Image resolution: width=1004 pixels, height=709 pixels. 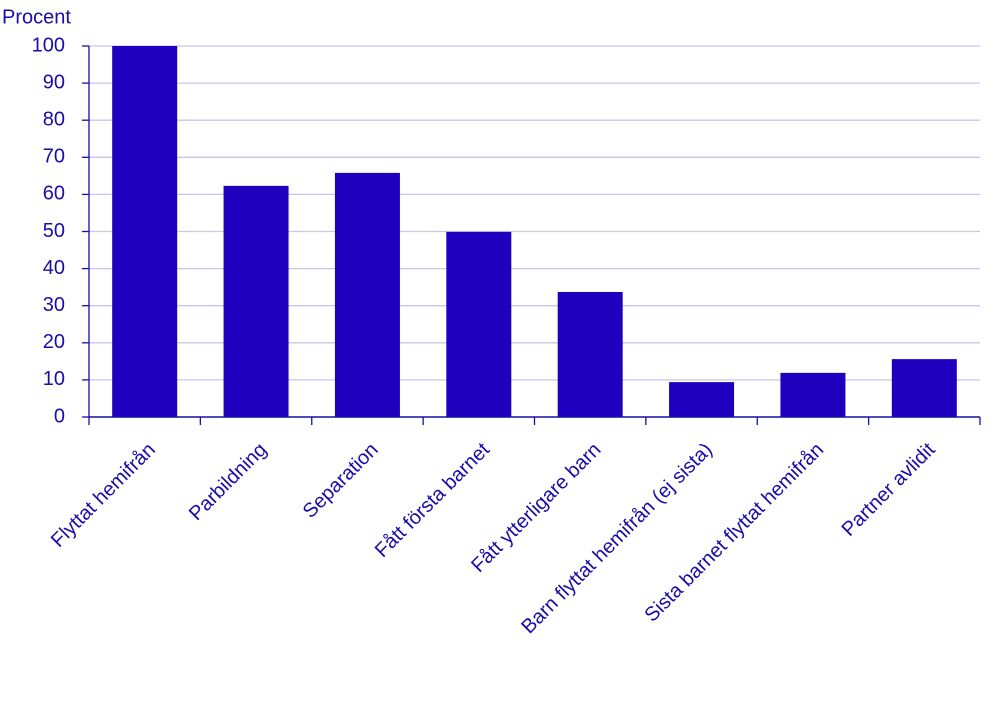 I want to click on y-tick-label: 90, so click(x=54, y=82).